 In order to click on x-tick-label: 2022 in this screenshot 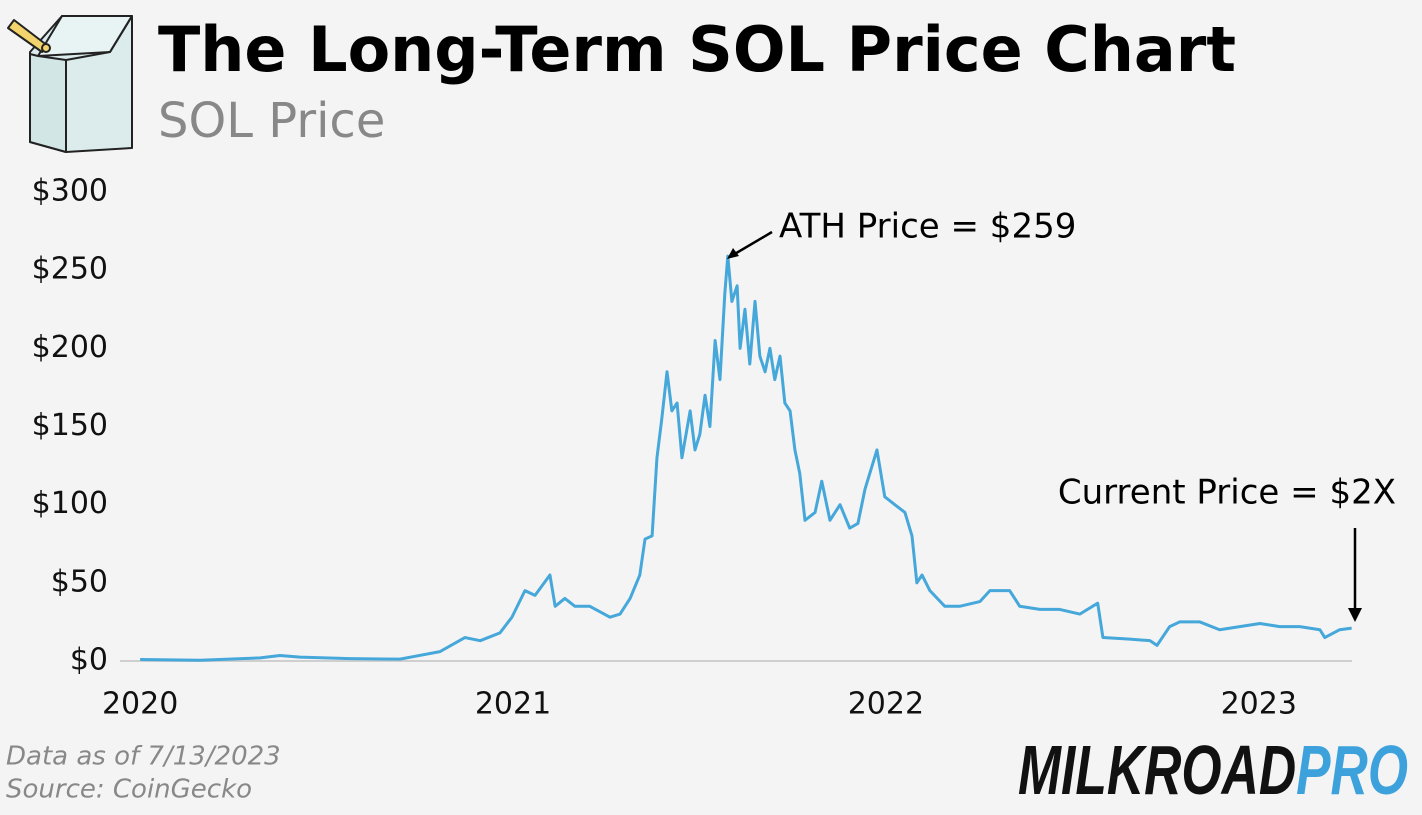, I will do `click(886, 704)`.